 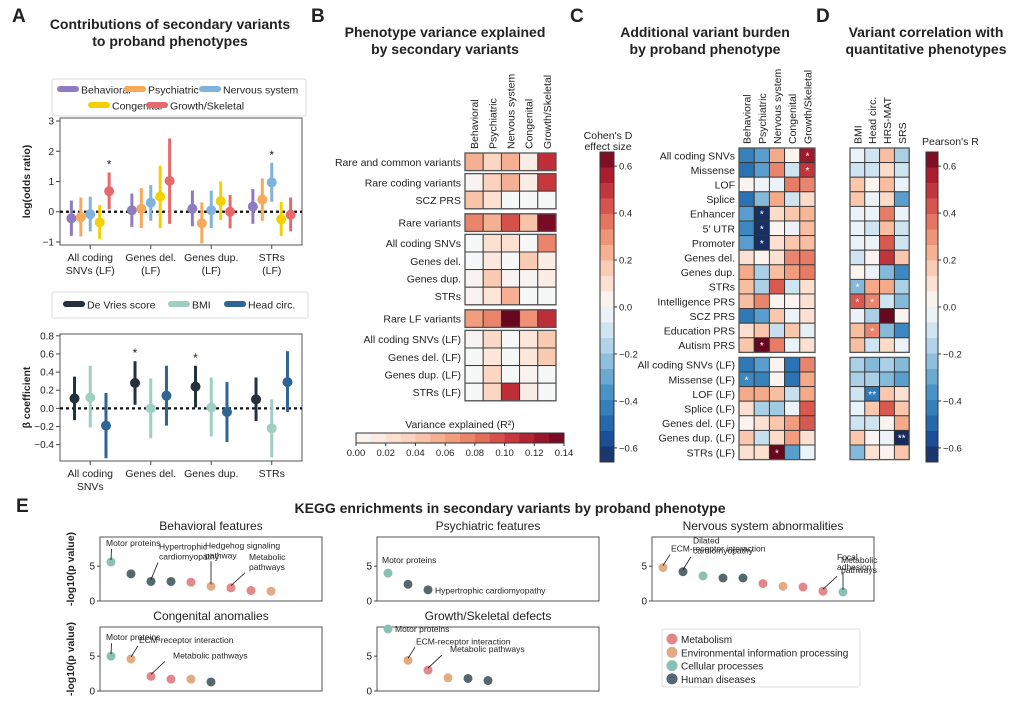 What do you see at coordinates (672, 666) in the screenshot?
I see `legend-swatch` at bounding box center [672, 666].